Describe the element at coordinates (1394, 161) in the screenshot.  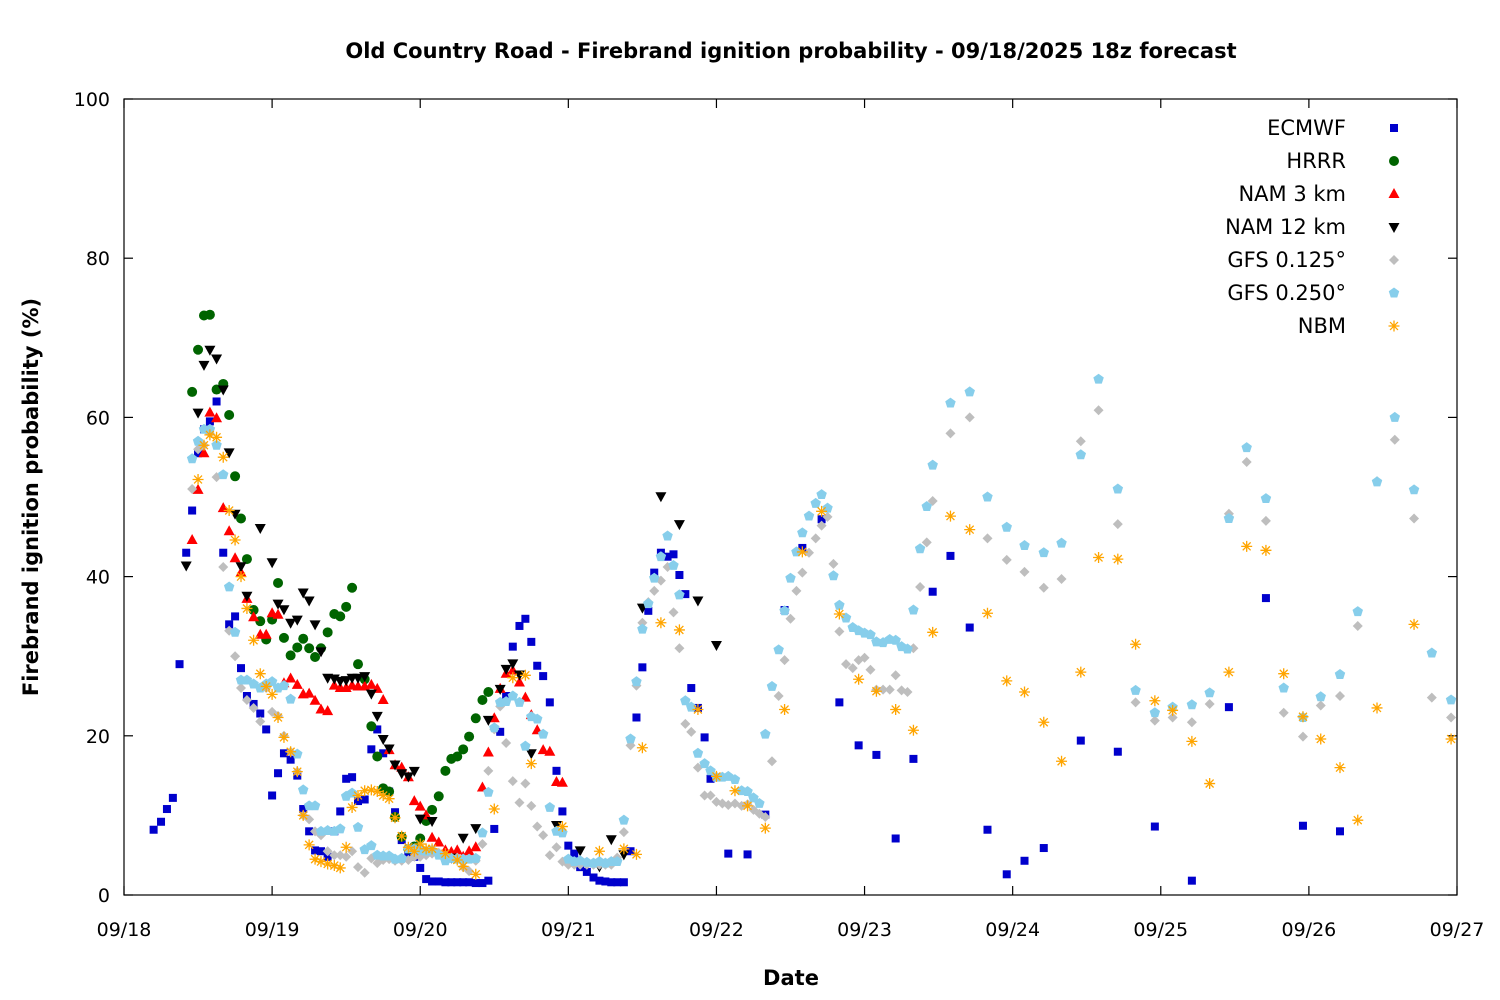
I see `legend-marker` at that location.